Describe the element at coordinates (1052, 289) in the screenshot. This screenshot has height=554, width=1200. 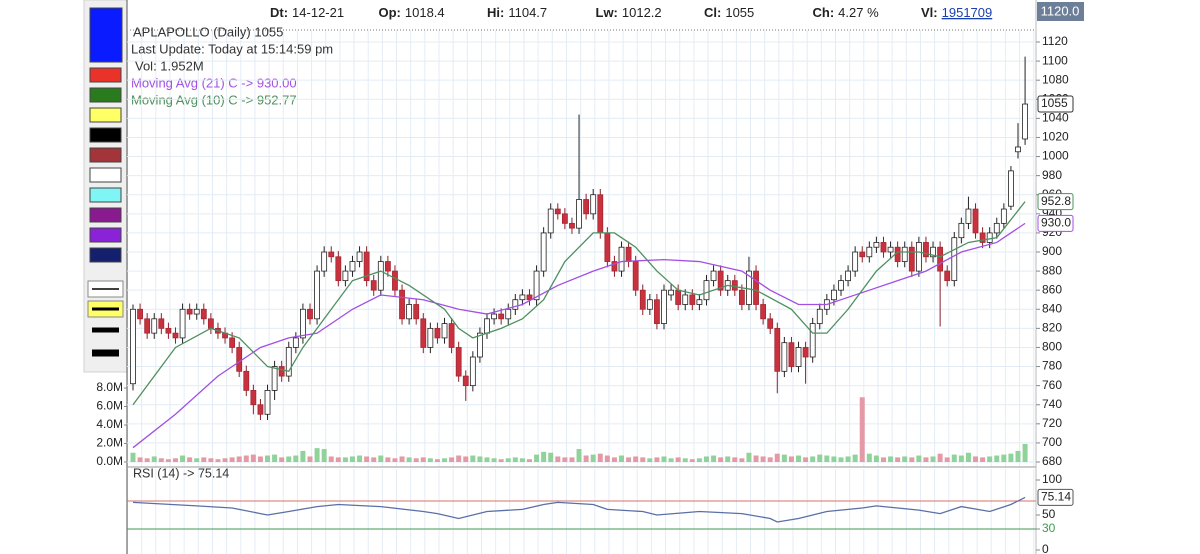
I see `y-tick-label: 860` at that location.